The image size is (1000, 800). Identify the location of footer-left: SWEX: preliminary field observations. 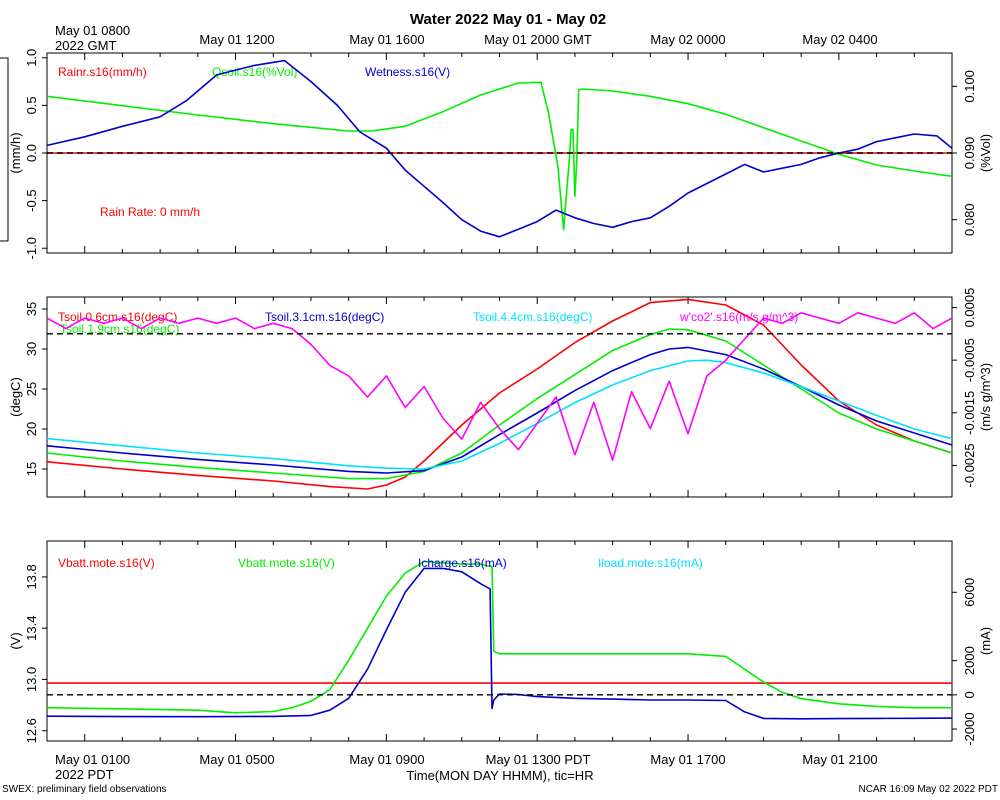
(84, 789).